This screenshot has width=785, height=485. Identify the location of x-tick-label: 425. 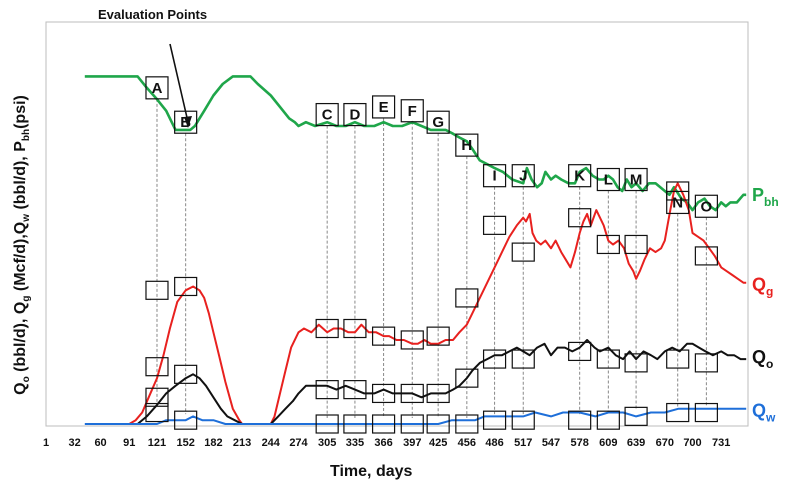
(438, 443).